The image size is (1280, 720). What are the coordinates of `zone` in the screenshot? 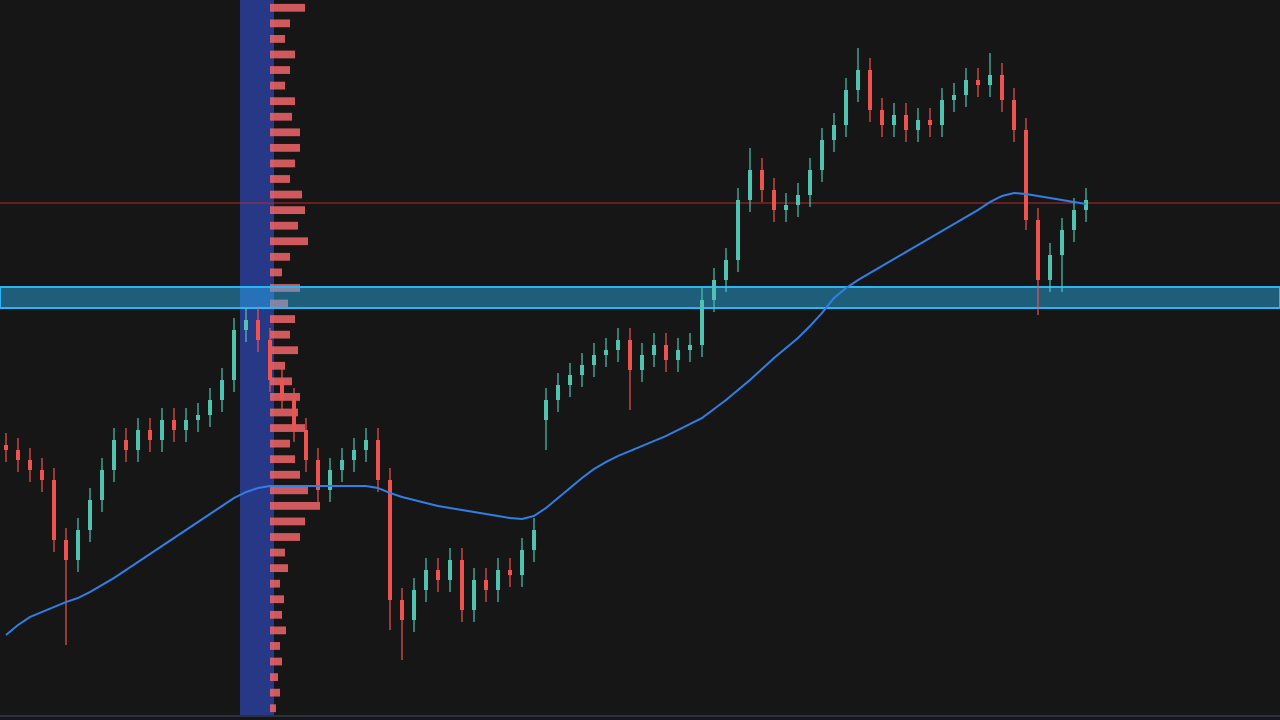 It's located at (640, 297).